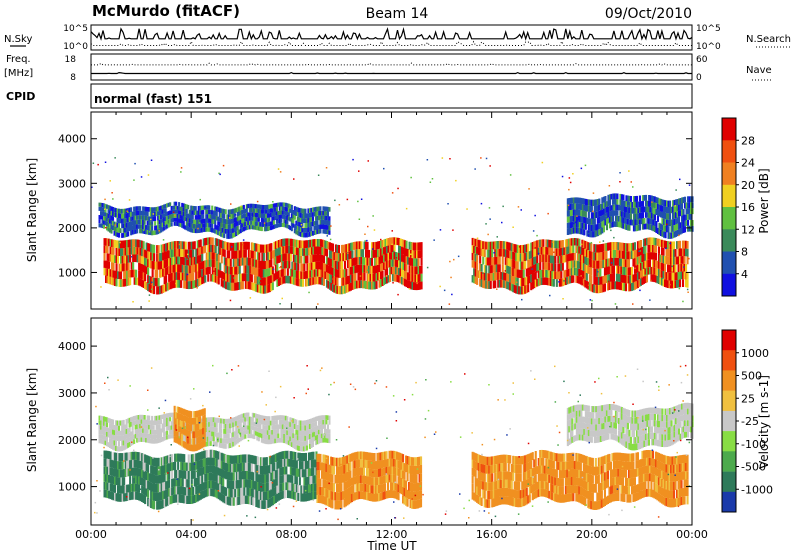  I want to click on colorbar-tick-label: 4, so click(744, 274).